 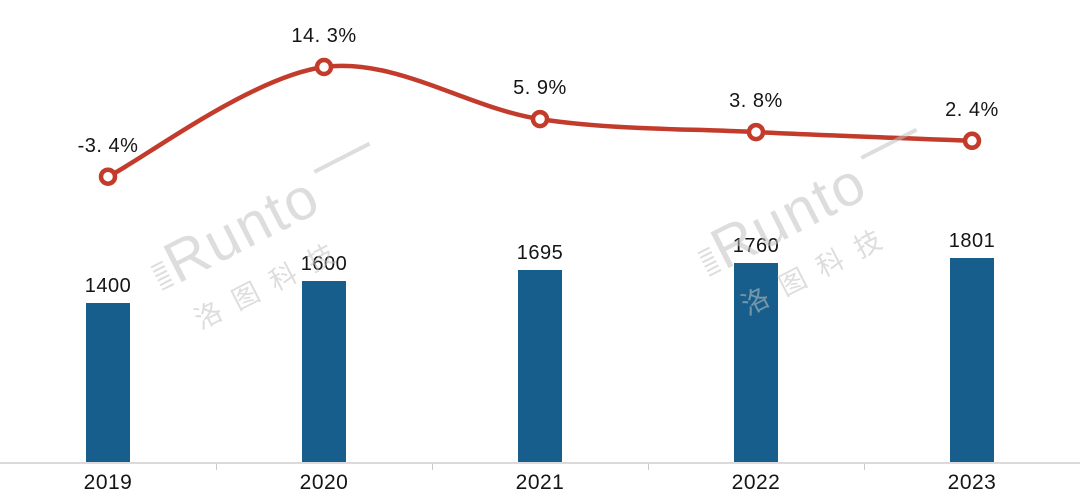 I want to click on line-value-label-2023: 2. 4%, so click(x=972, y=109).